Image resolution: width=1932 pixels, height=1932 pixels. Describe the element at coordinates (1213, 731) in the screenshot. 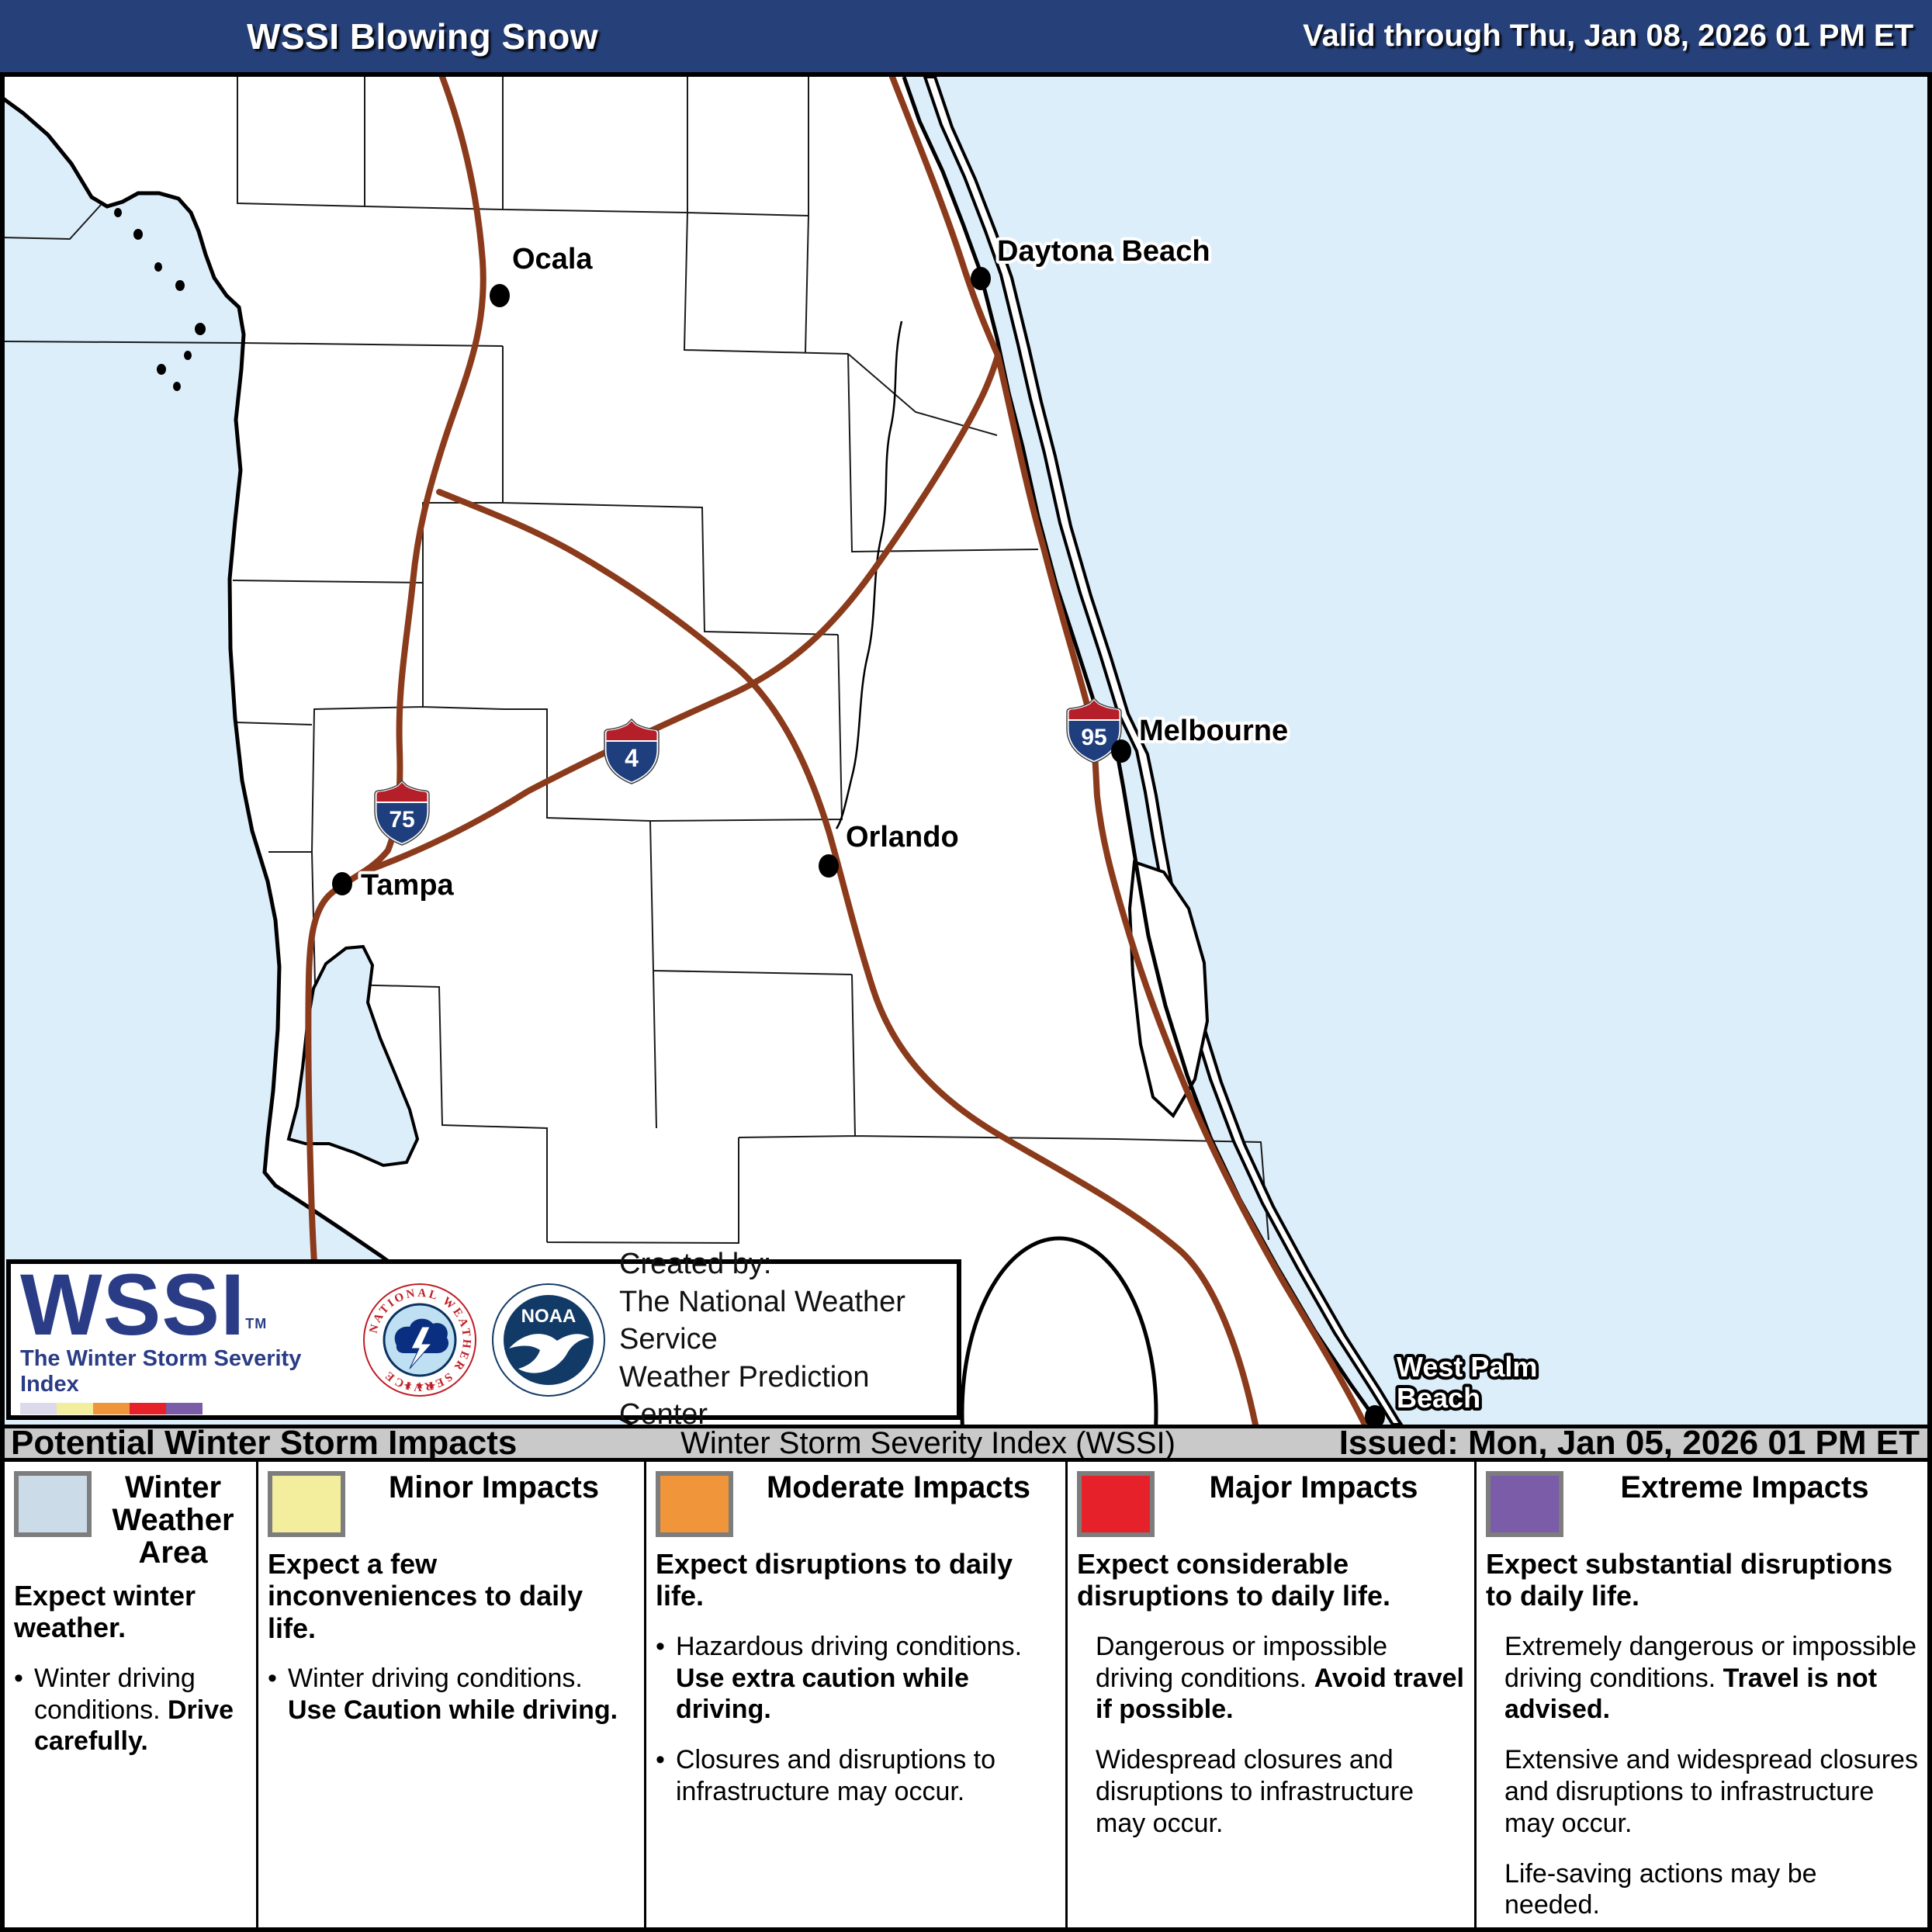

I see `city-label-melbourne: Melbourne` at that location.